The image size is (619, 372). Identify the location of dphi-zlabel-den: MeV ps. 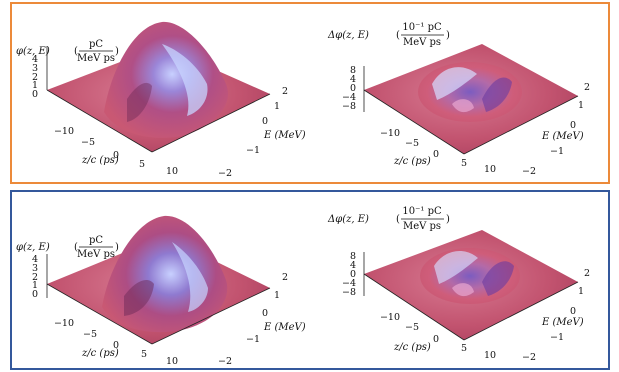
(422, 42).